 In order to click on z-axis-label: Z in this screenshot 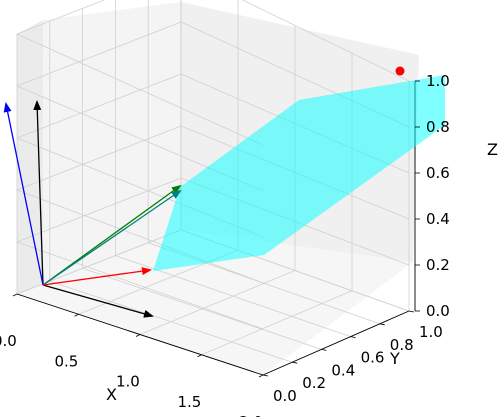, I will do `click(492, 149)`.